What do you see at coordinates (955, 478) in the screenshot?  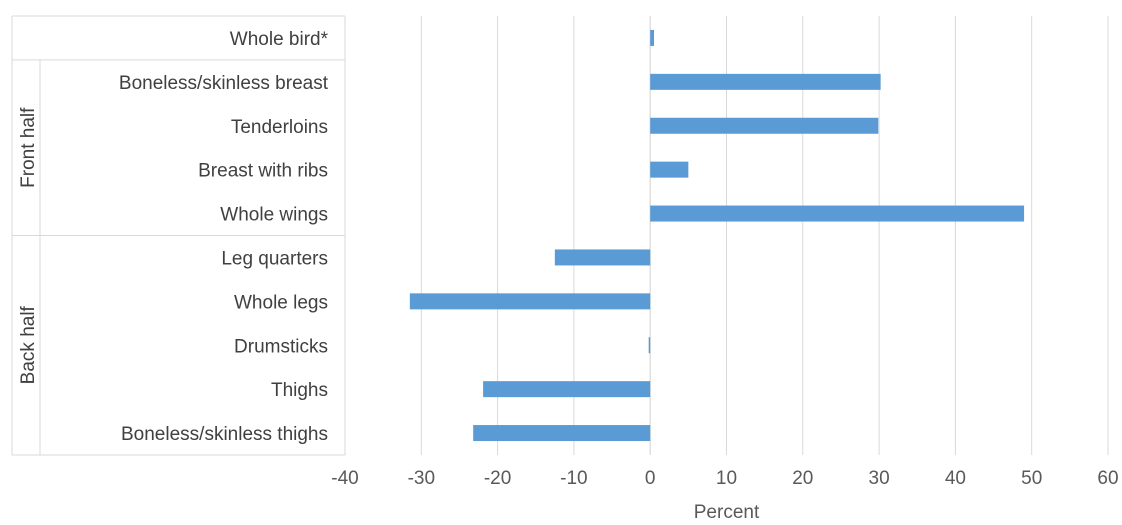 I see `x-tick-label: 40` at bounding box center [955, 478].